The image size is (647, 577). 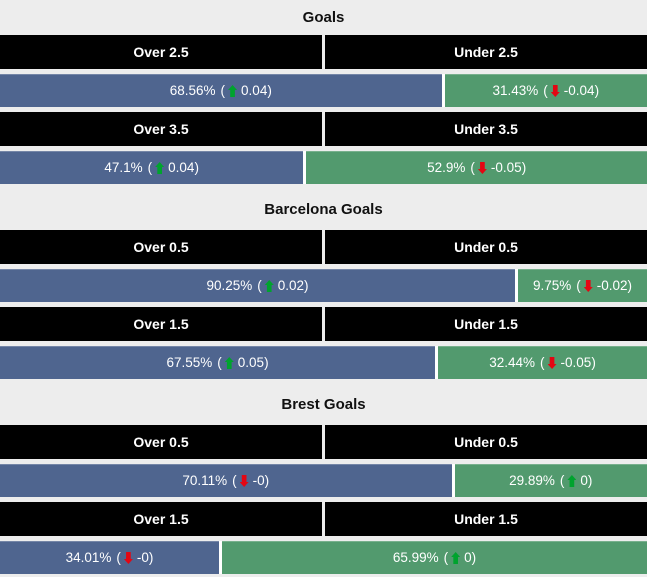 I want to click on over-percentage: 34.01%, so click(x=88, y=557).